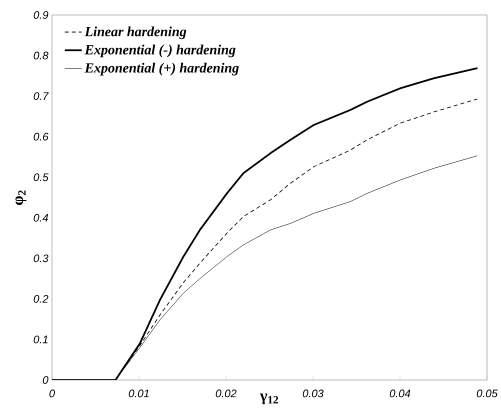 The width and height of the screenshot is (501, 419). I want to click on y-tick-label: 0.2, so click(41, 299).